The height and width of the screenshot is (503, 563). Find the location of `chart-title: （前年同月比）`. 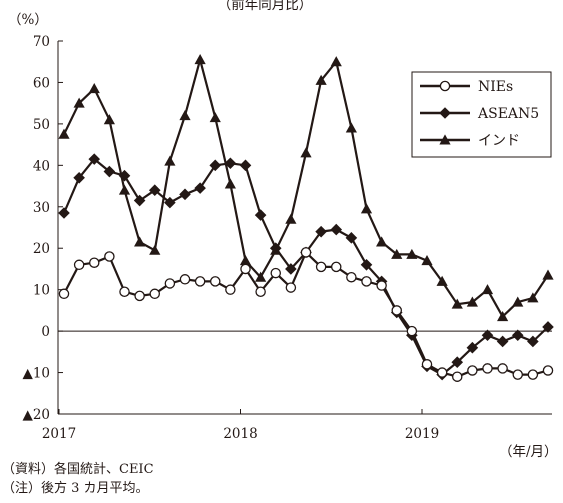

chart-title: （前年同月比） is located at coordinates (265, 6).